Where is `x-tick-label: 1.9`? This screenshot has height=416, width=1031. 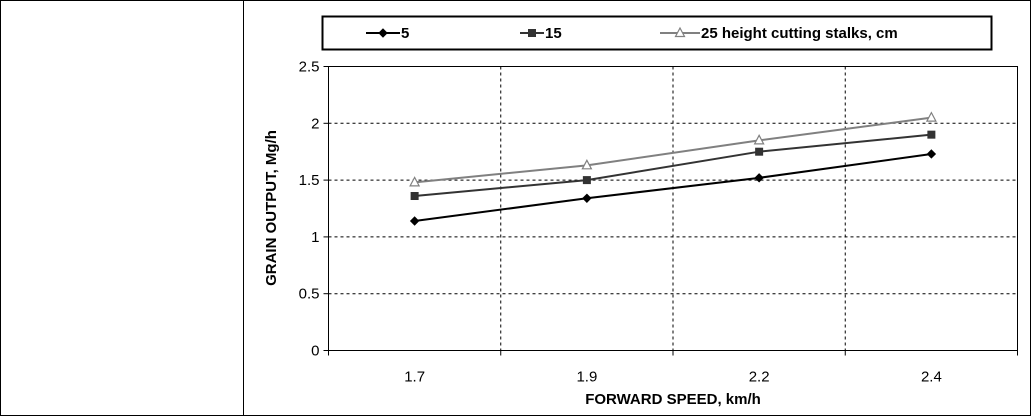
x-tick-label: 1.9 is located at coordinates (586, 377).